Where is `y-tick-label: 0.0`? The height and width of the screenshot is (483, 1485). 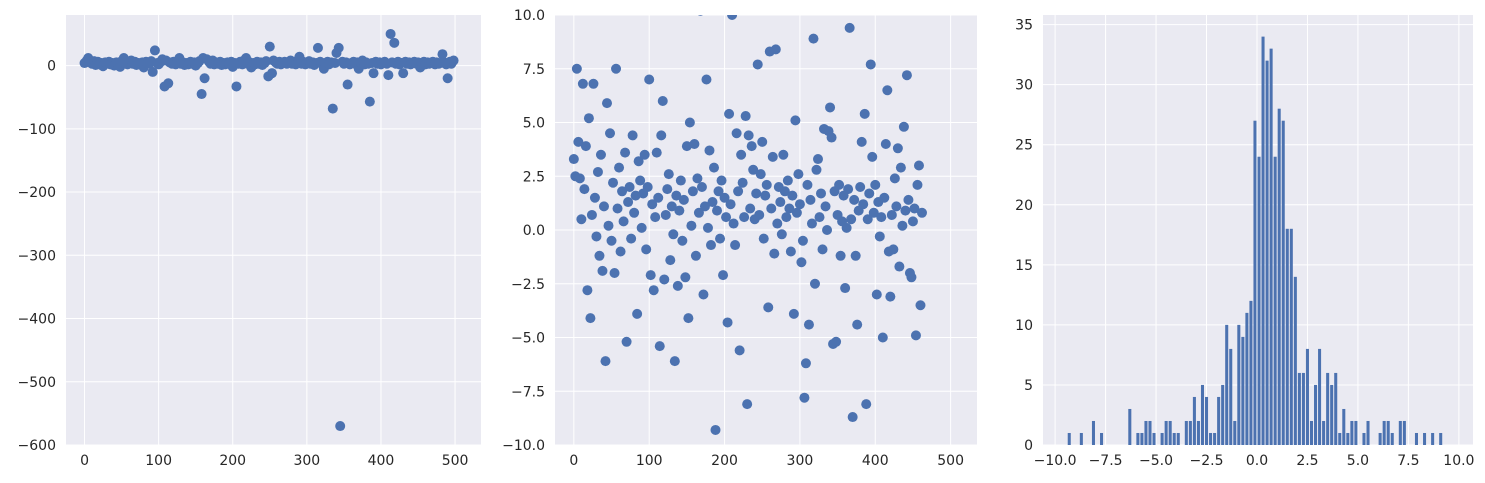 y-tick-label: 0.0 is located at coordinates (534, 231).